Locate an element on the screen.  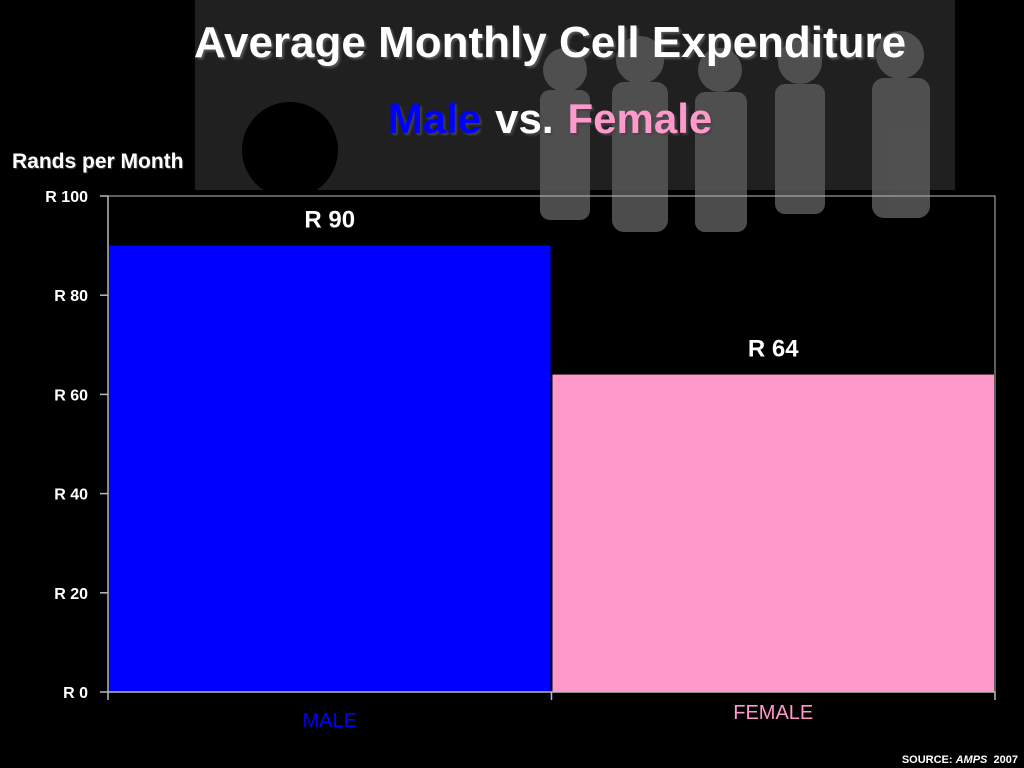
chart-title: Average Monthly Cell Expenditure is located at coordinates (550, 42).